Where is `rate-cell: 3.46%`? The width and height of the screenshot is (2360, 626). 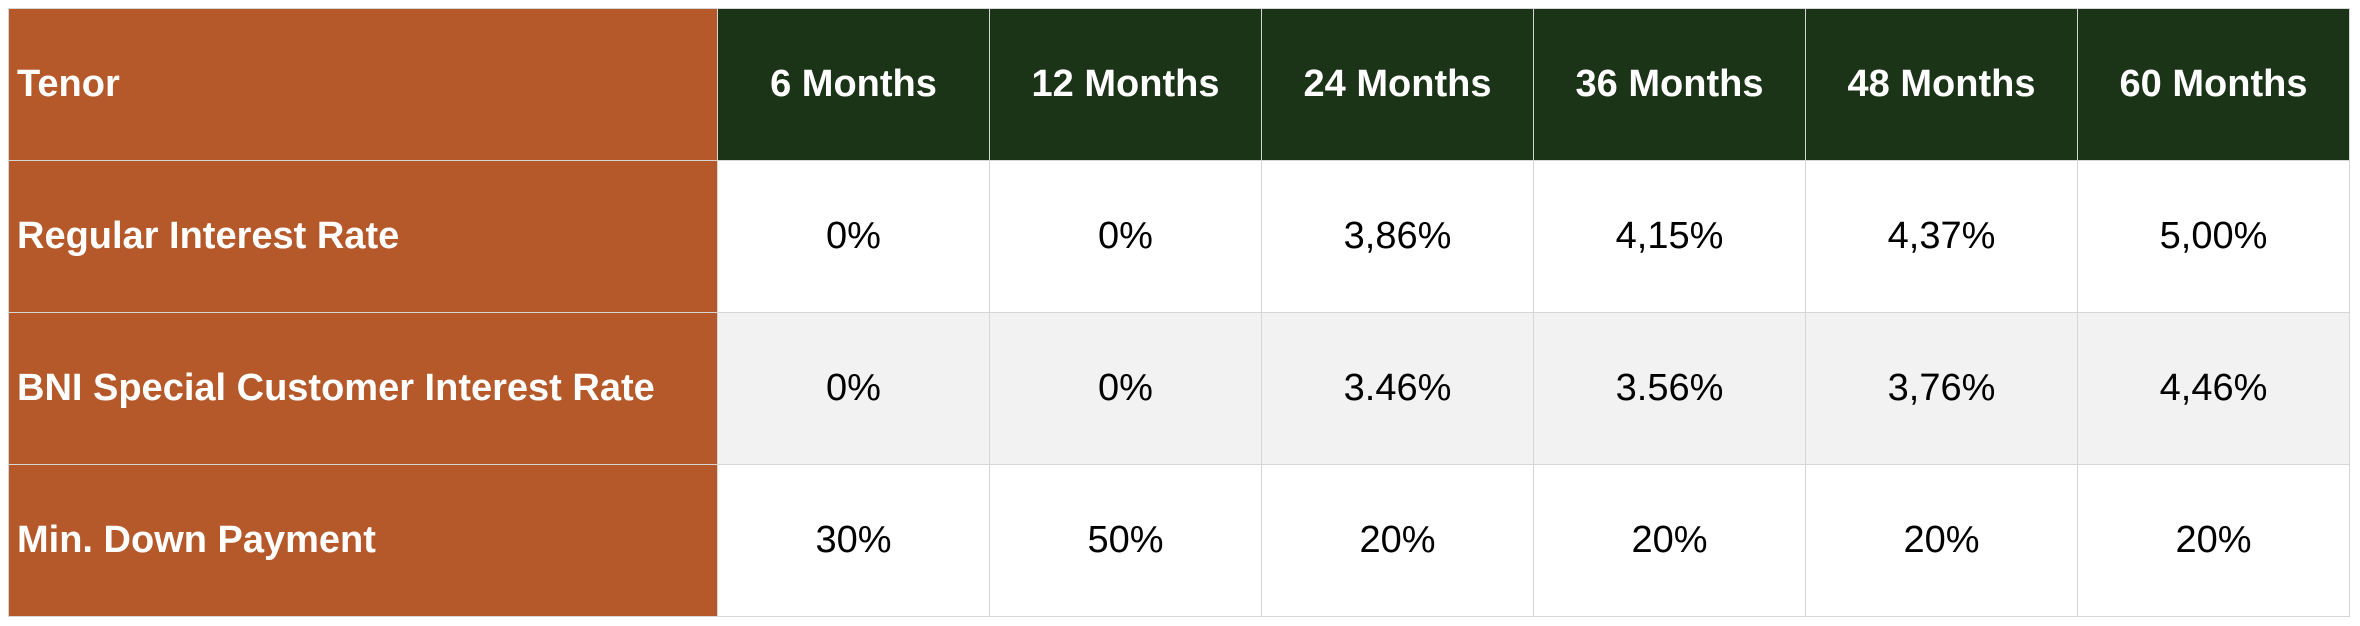
rate-cell: 3.46% is located at coordinates (1397, 388).